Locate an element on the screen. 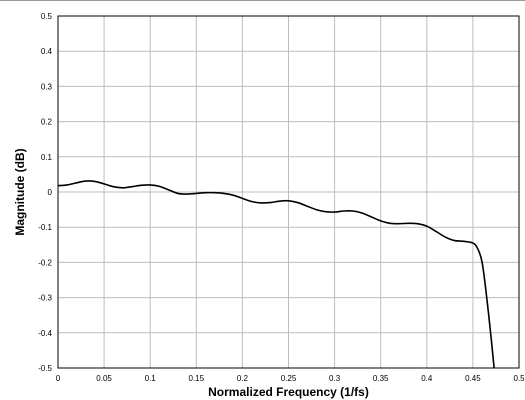 This screenshot has width=525, height=400. y-axis-label: Magnitude (dB) is located at coordinates (20, 191).